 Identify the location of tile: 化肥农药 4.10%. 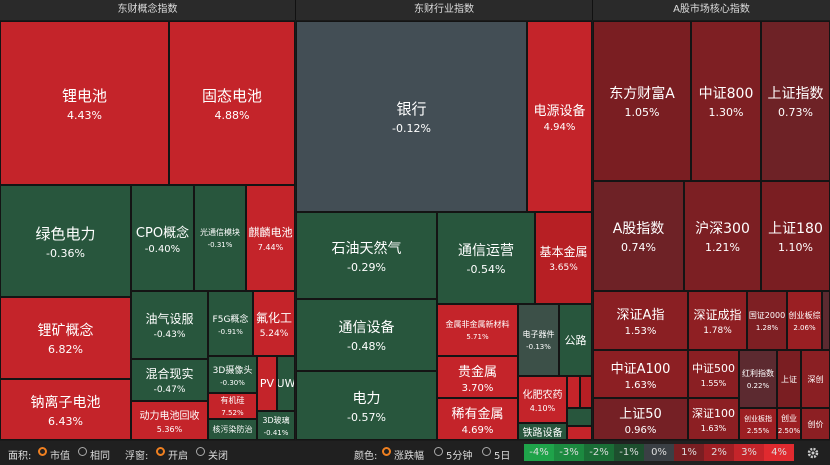
(542, 399).